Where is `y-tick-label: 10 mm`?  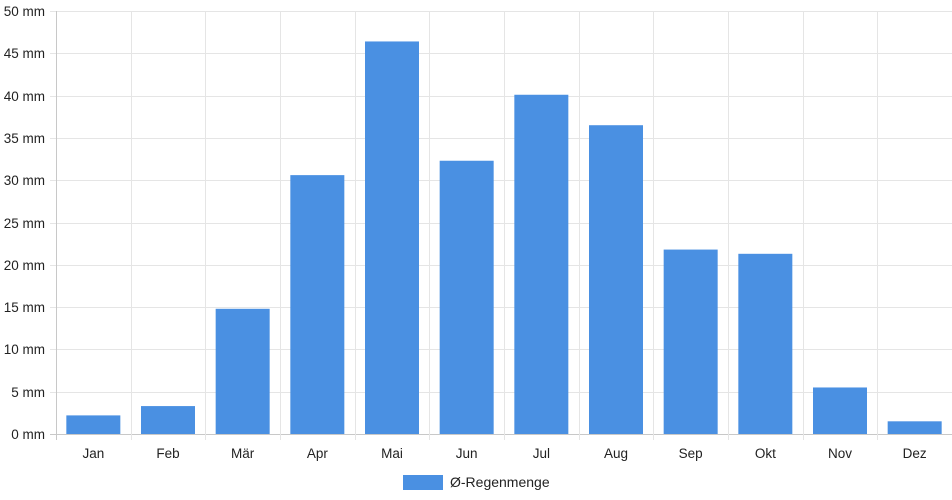 y-tick-label: 10 mm is located at coordinates (24, 349).